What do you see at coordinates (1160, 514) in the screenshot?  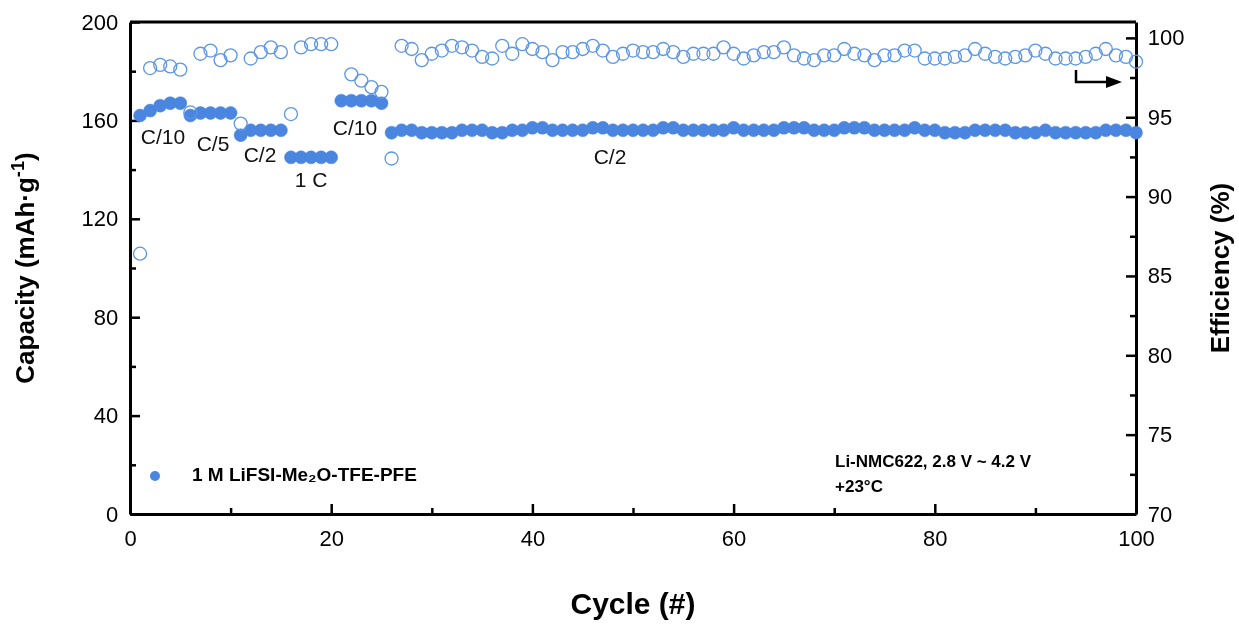 I see `y2-tick-label: 70` at bounding box center [1160, 514].